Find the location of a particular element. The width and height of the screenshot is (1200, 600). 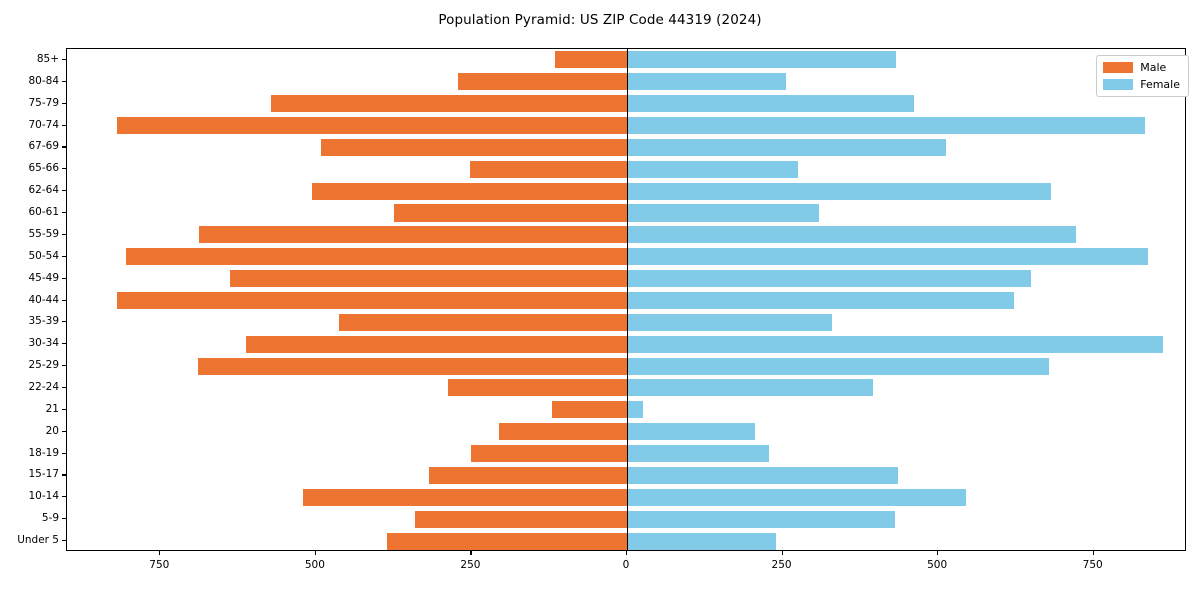

legend-entry-female: Female is located at coordinates (1141, 84).